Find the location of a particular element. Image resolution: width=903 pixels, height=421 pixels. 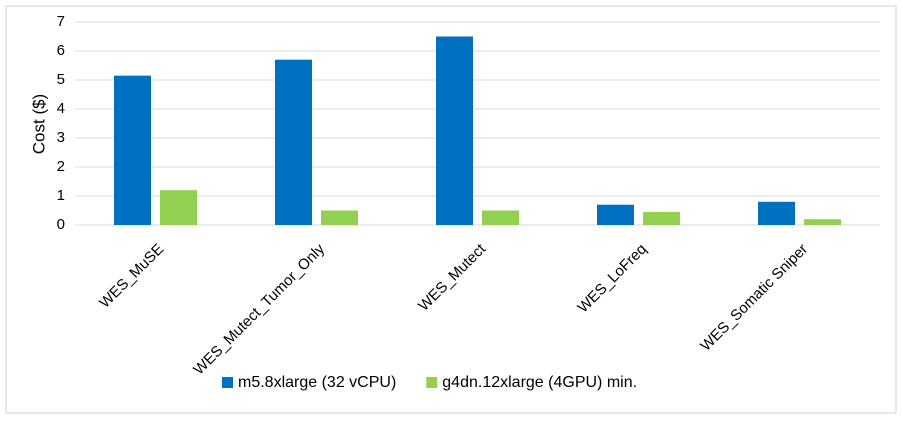

y-tick-label: 4 is located at coordinates (61, 108).